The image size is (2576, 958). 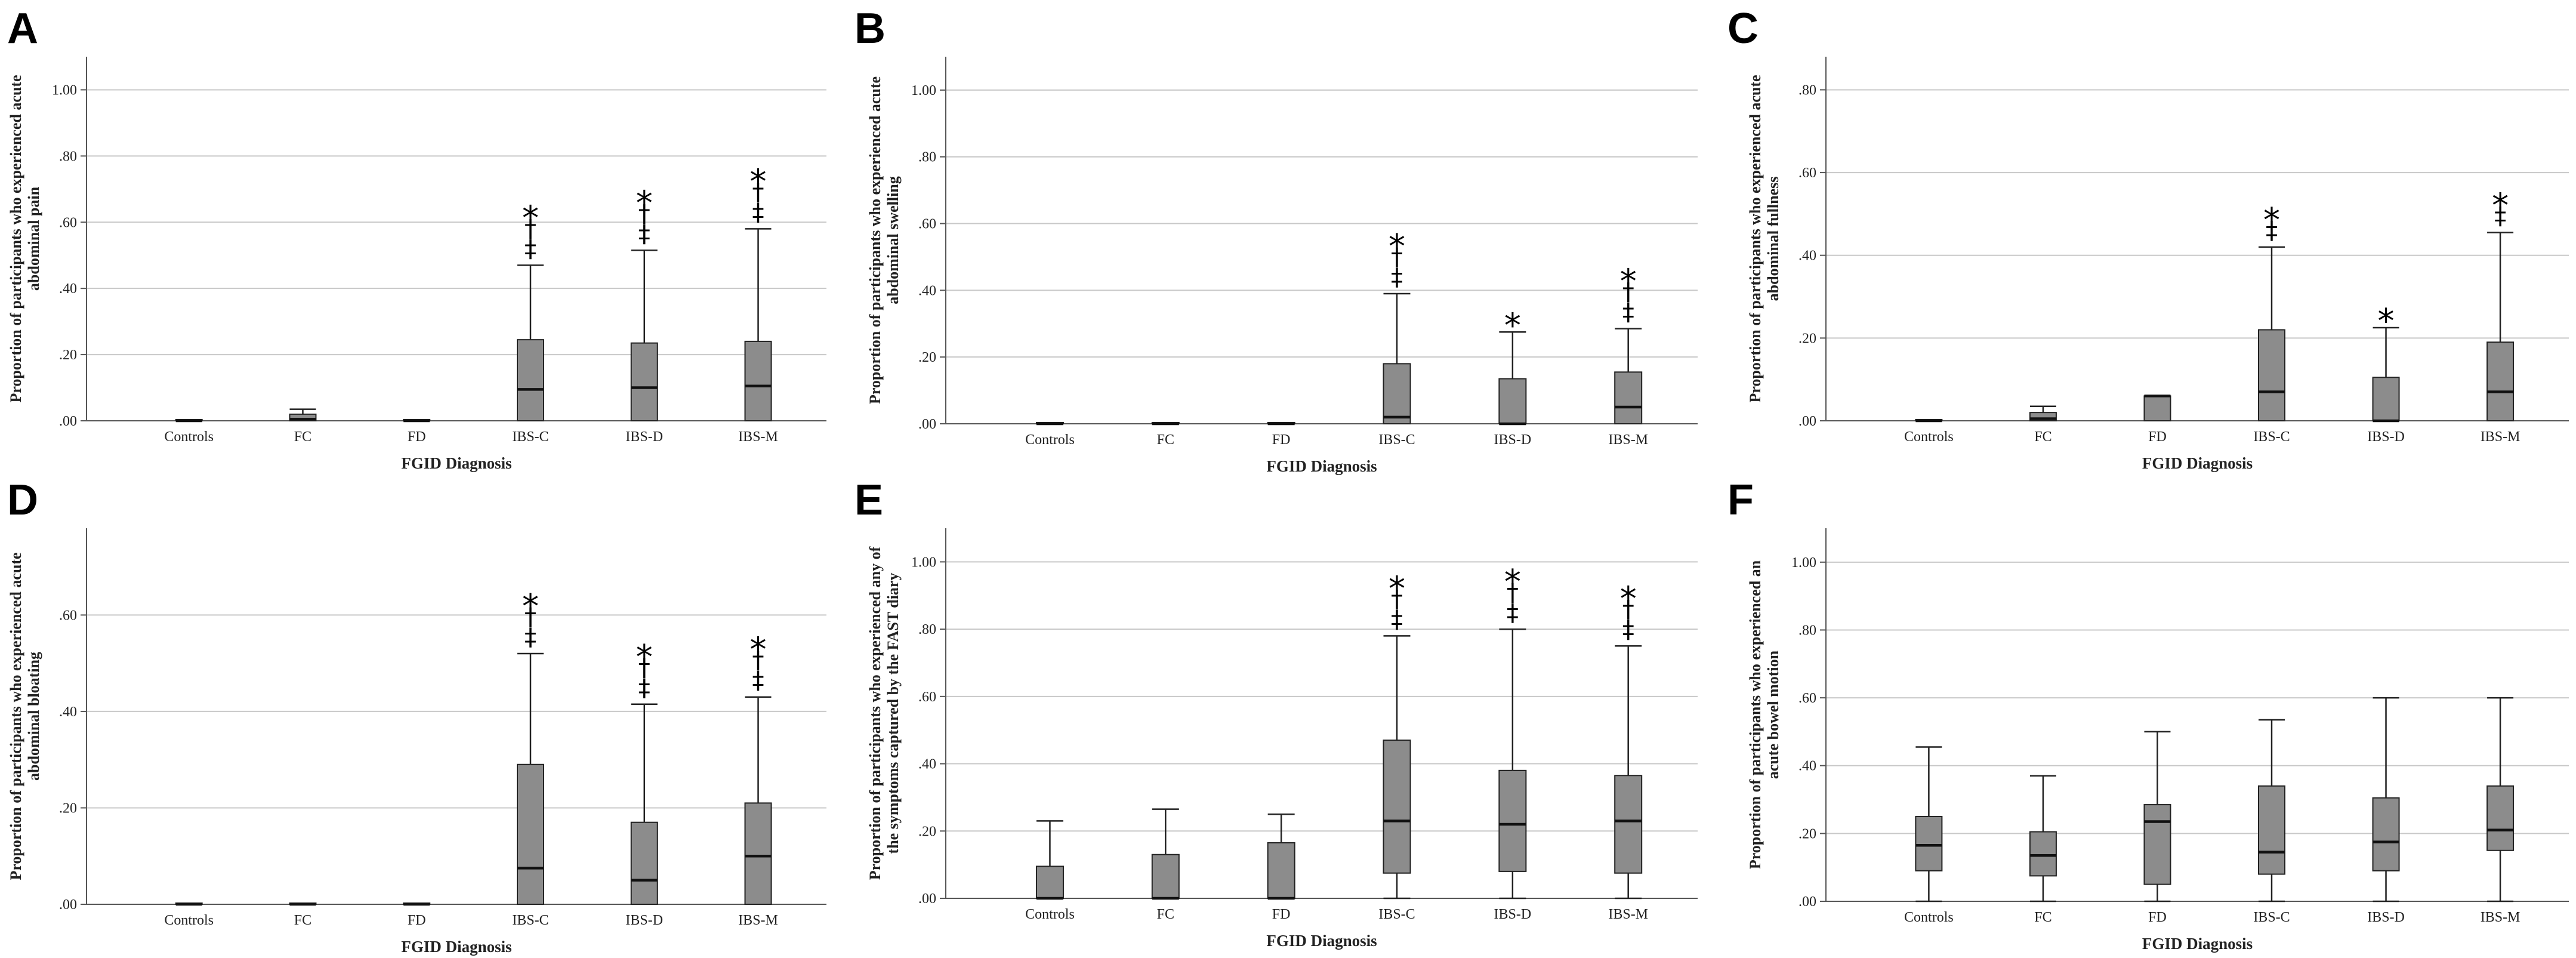 What do you see at coordinates (2272, 323) in the screenshot?
I see `box-ibs-c: IBS-C ‡*` at bounding box center [2272, 323].